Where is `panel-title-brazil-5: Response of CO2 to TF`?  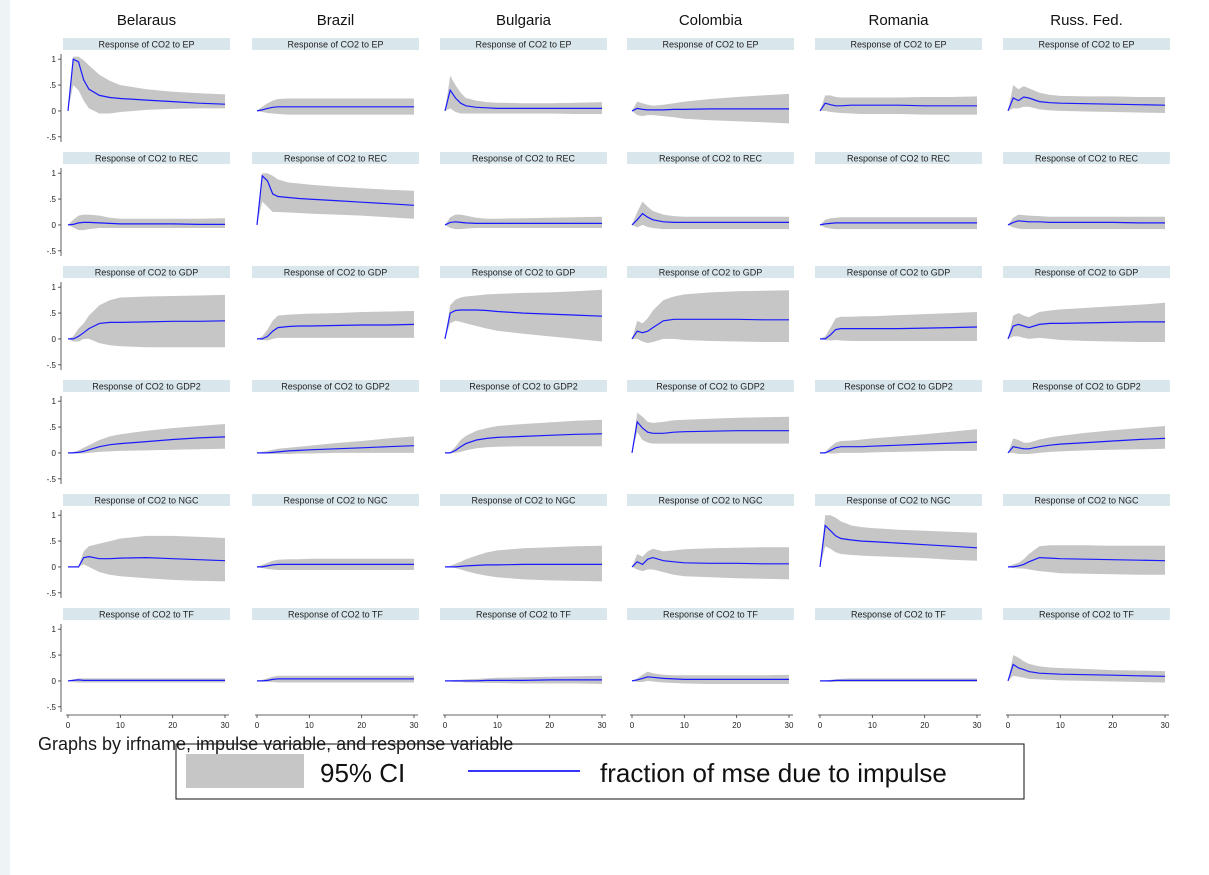 panel-title-brazil-5: Response of CO2 to TF is located at coordinates (335, 615).